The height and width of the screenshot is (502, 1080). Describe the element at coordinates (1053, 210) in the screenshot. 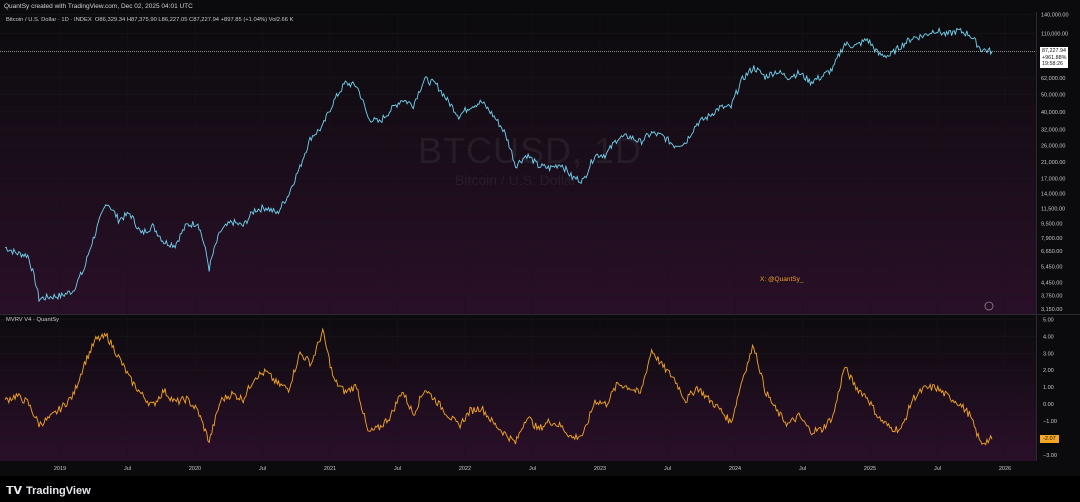

I see `price-tick-label: 11,500.00` at that location.